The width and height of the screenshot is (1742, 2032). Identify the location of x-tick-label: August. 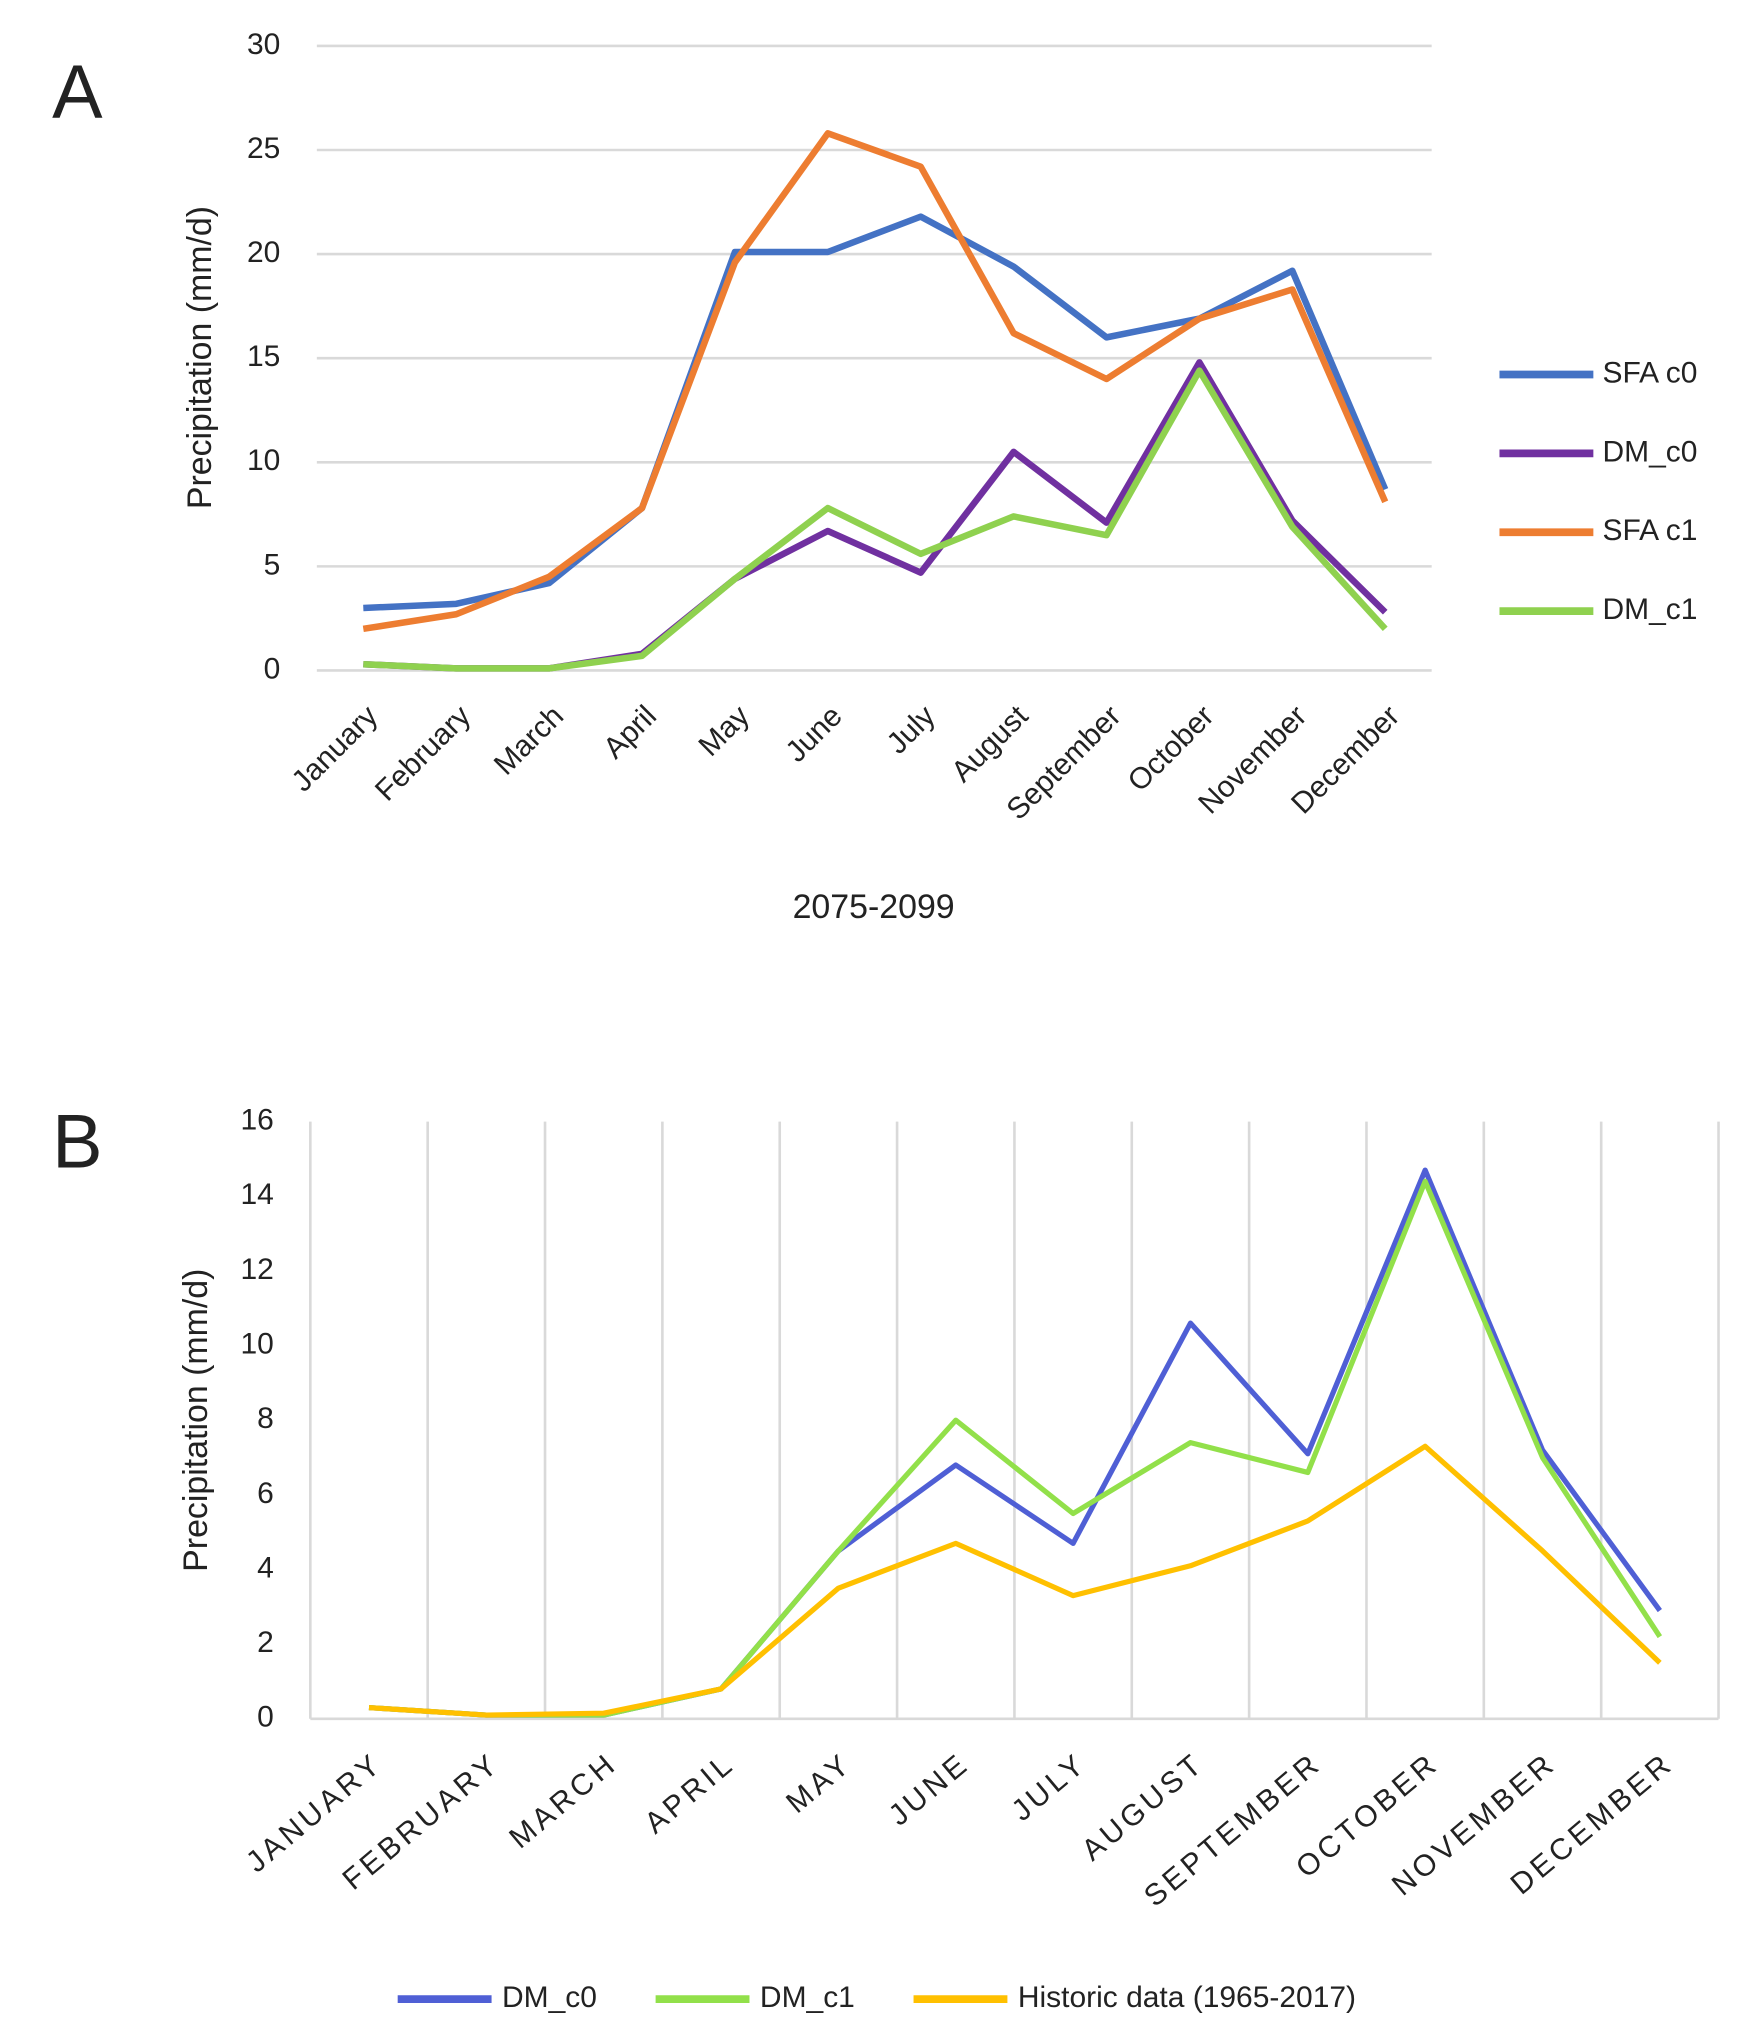
(990, 744).